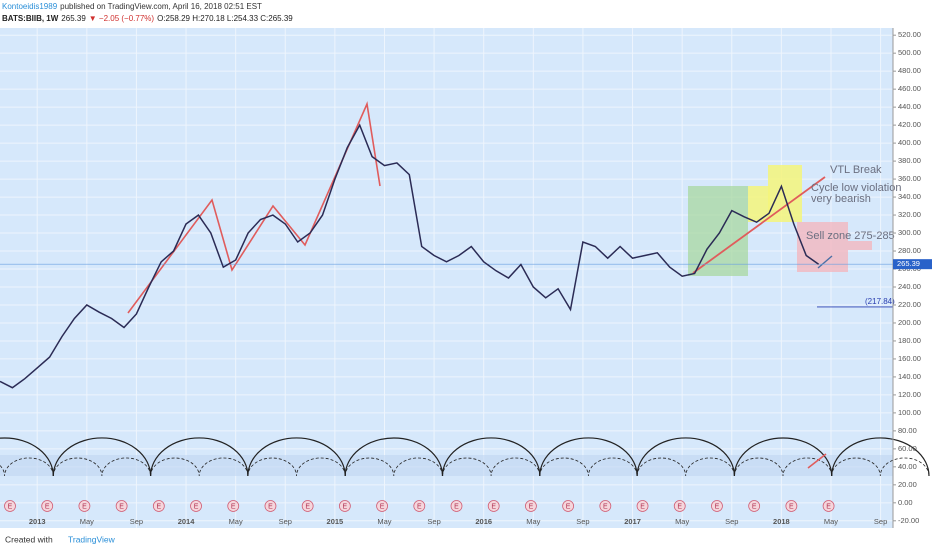 The width and height of the screenshot is (932, 555). What do you see at coordinates (909, 304) in the screenshot?
I see `y-tick-label: 220.00` at bounding box center [909, 304].